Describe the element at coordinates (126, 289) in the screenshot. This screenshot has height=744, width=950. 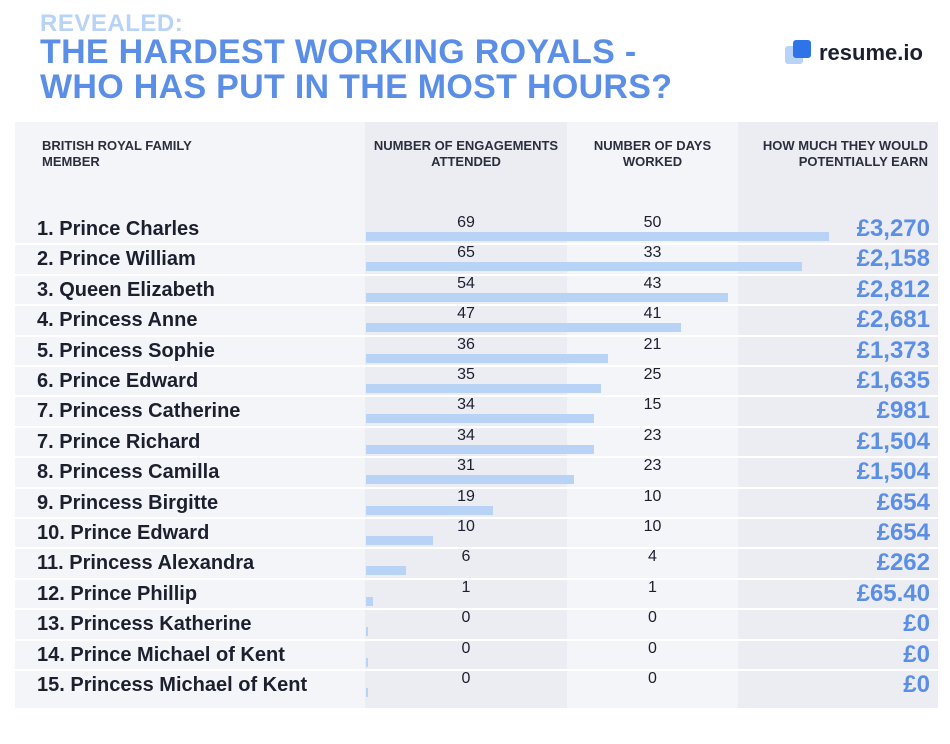
I see `member-name: 3. Queen Elizabeth` at that location.